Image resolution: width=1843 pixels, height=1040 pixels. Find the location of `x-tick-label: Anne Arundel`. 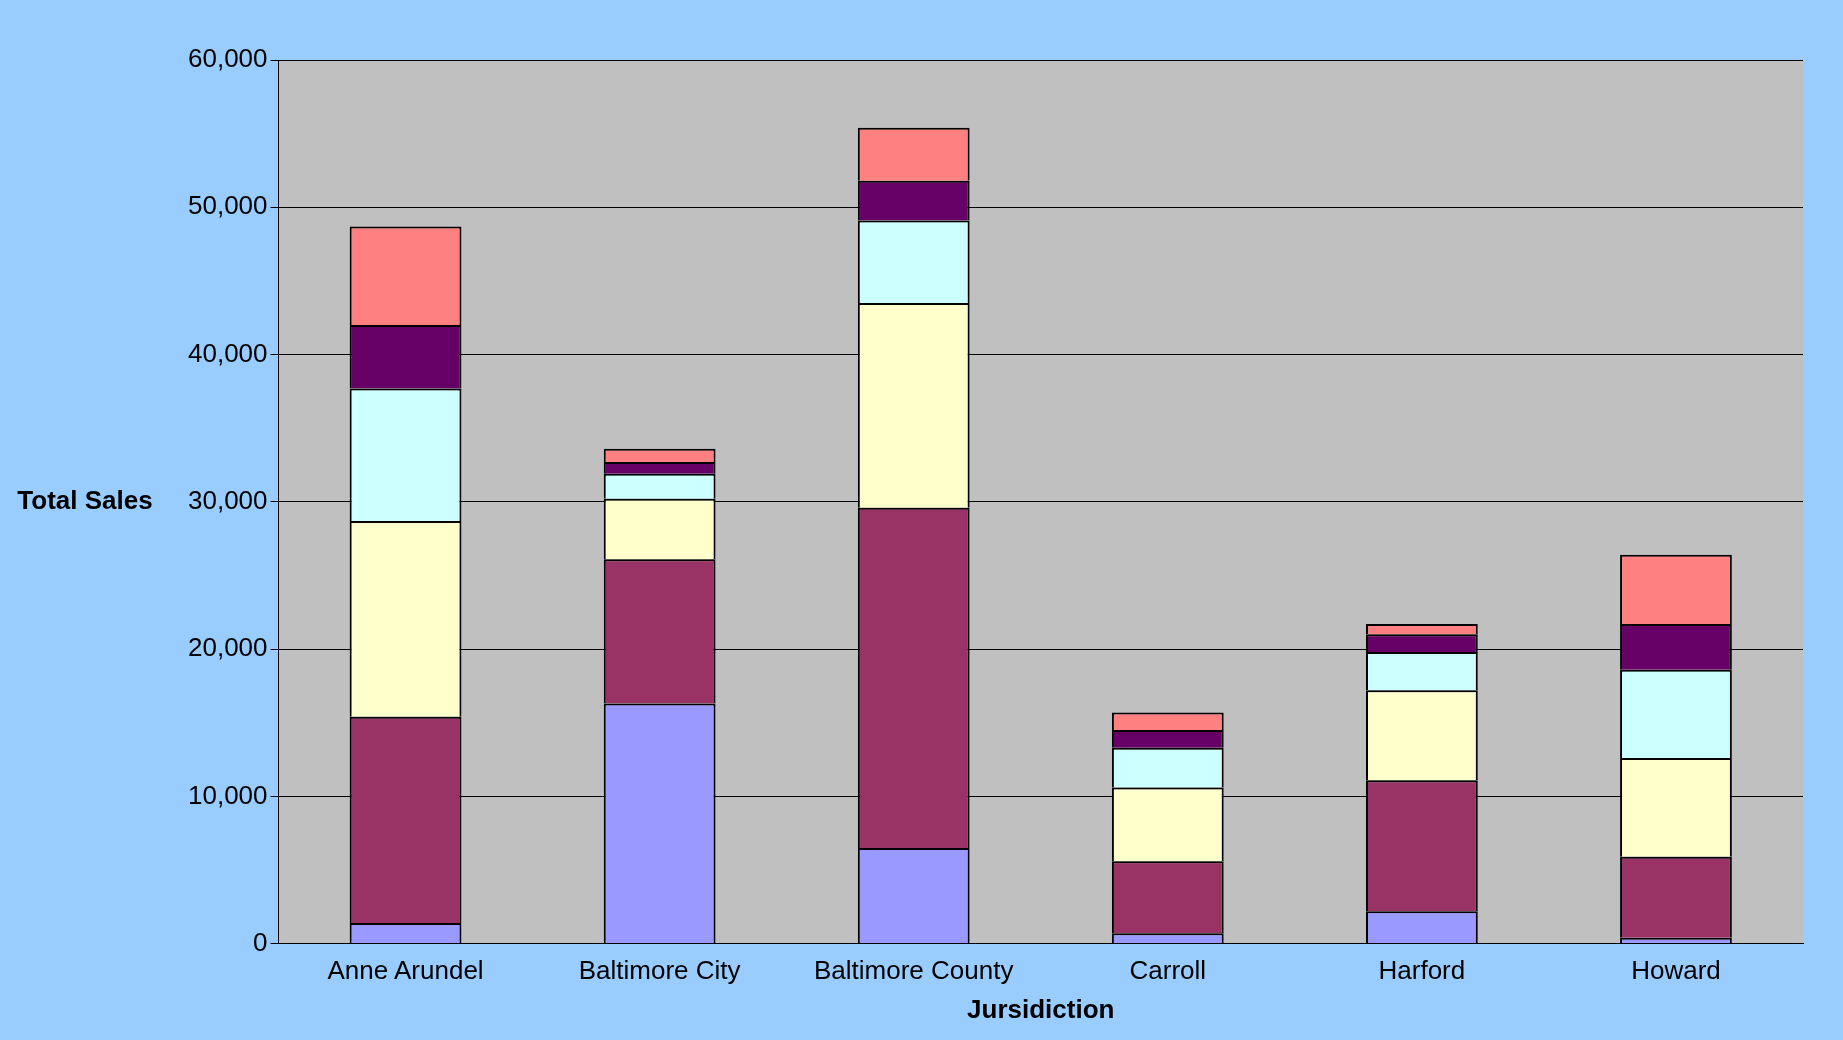

x-tick-label: Anne Arundel is located at coordinates (405, 970).